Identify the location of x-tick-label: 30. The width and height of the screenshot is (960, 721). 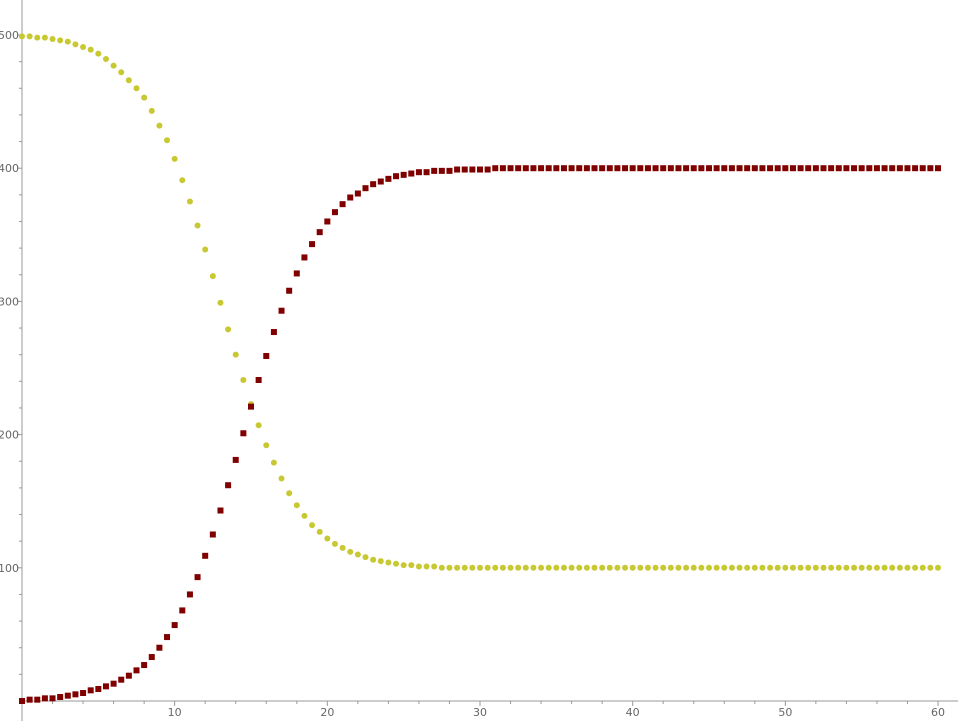
(480, 712).